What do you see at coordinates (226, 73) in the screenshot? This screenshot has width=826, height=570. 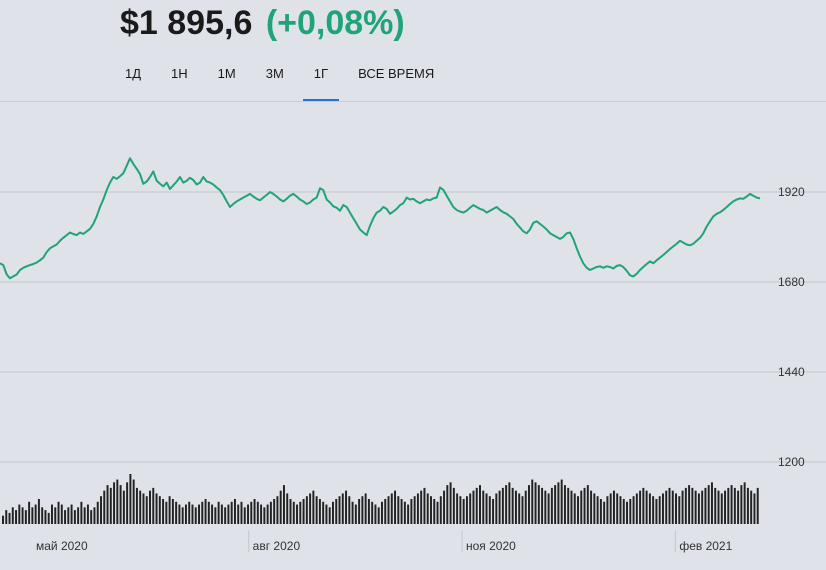 I see `tab-1m: 1М` at bounding box center [226, 73].